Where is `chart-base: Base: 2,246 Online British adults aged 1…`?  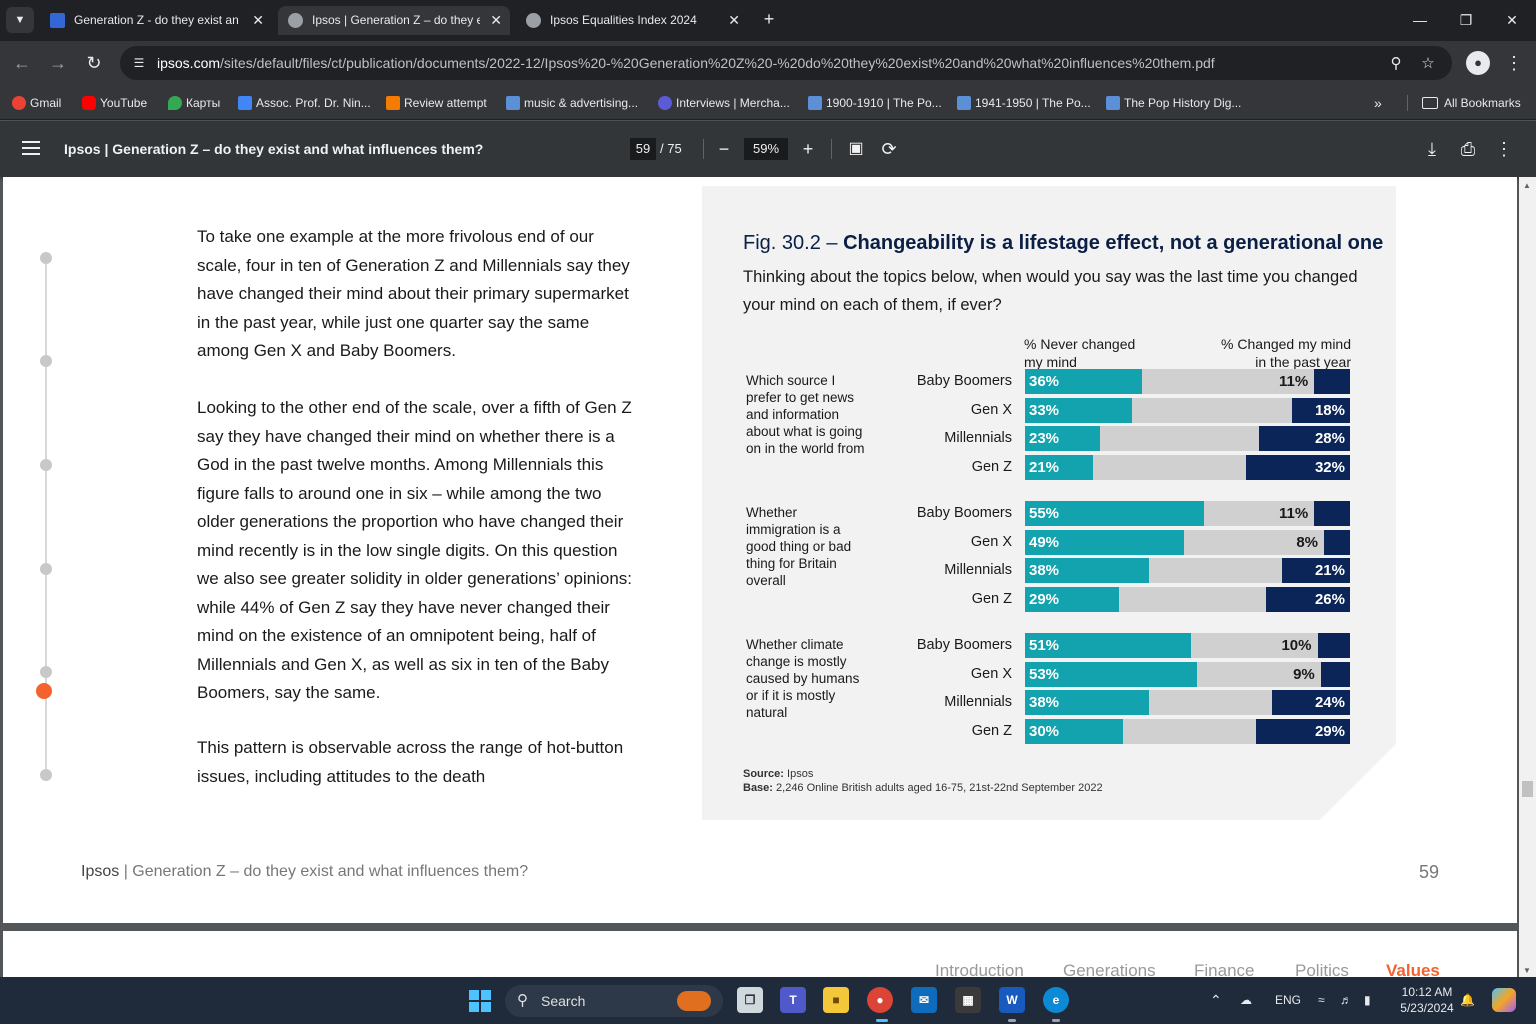 chart-base: Base: 2,246 Online British adults aged 1… is located at coordinates (923, 788).